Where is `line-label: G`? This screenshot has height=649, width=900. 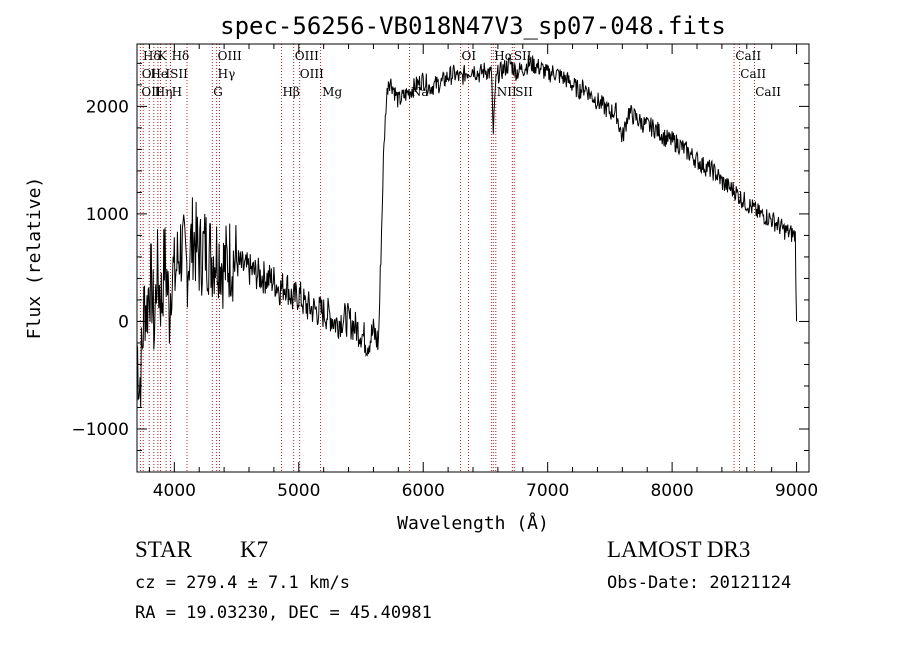 line-label: G is located at coordinates (218, 92).